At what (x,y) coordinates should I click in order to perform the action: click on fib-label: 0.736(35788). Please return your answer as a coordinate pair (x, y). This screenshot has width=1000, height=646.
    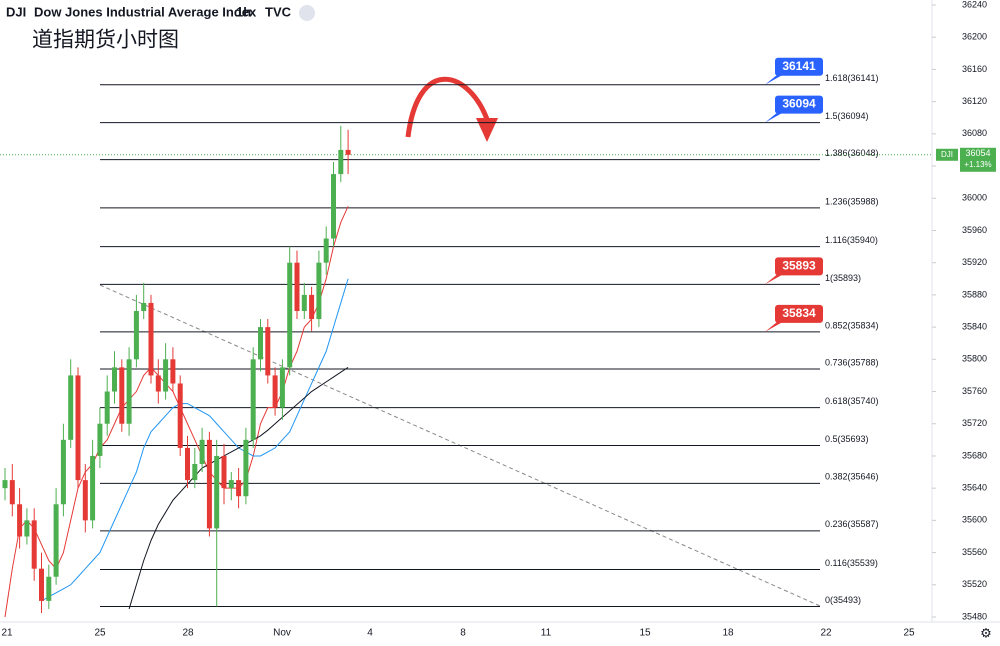
    Looking at the image, I should click on (852, 362).